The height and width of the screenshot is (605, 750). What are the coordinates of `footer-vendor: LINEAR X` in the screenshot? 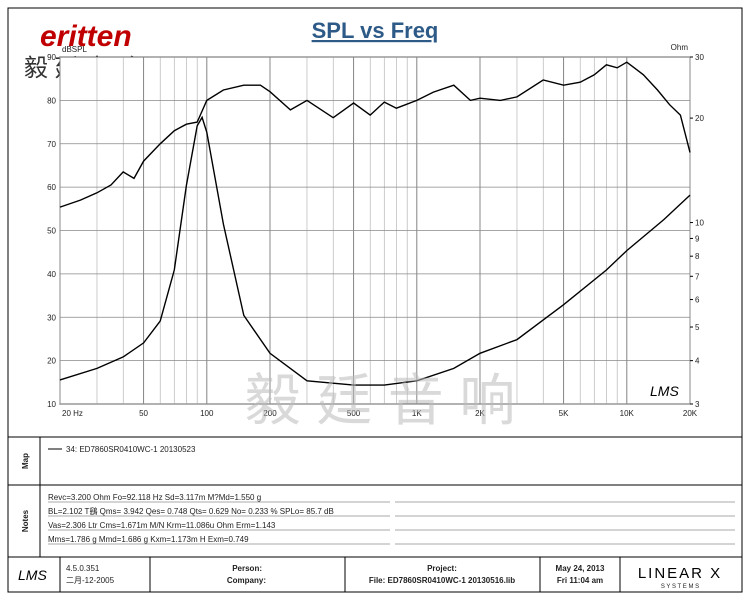 It's located at (680, 573).